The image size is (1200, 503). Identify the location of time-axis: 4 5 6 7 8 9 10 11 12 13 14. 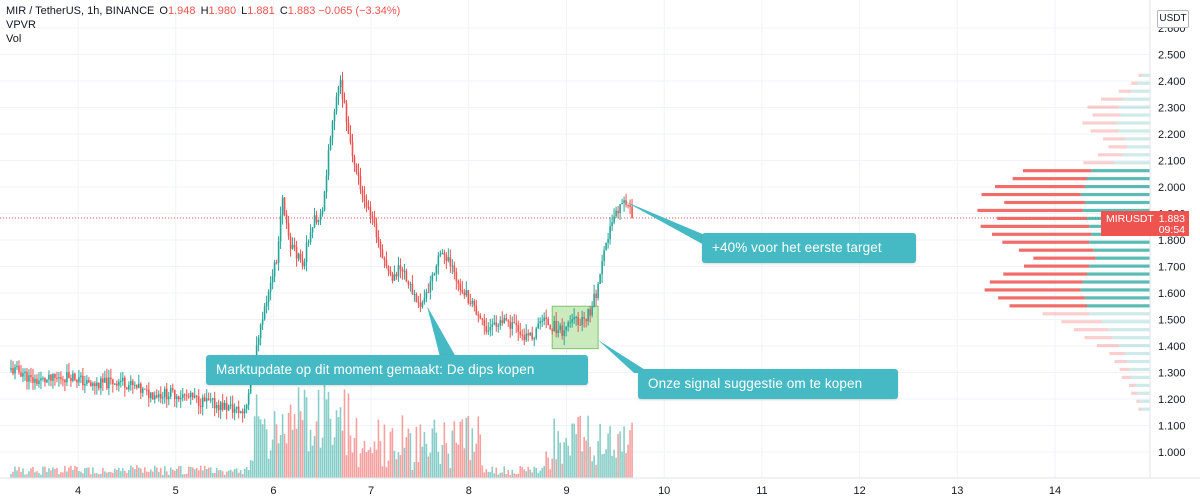
(568, 491).